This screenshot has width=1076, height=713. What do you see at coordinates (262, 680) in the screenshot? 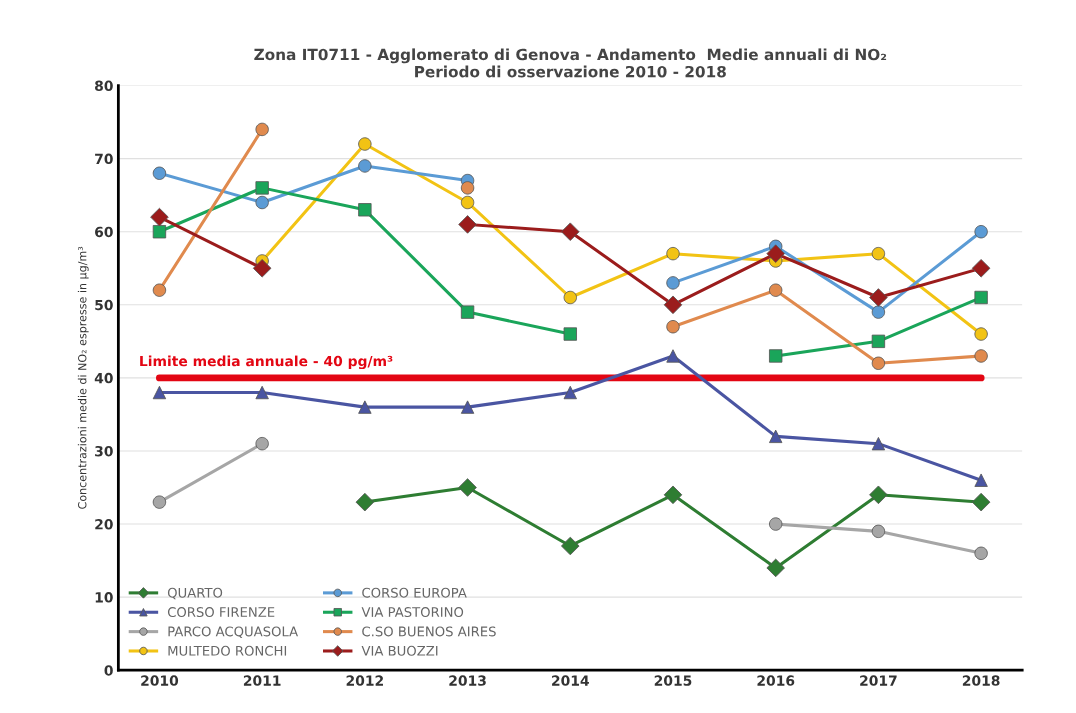
I see `x-tick-label: 2011` at bounding box center [262, 680].